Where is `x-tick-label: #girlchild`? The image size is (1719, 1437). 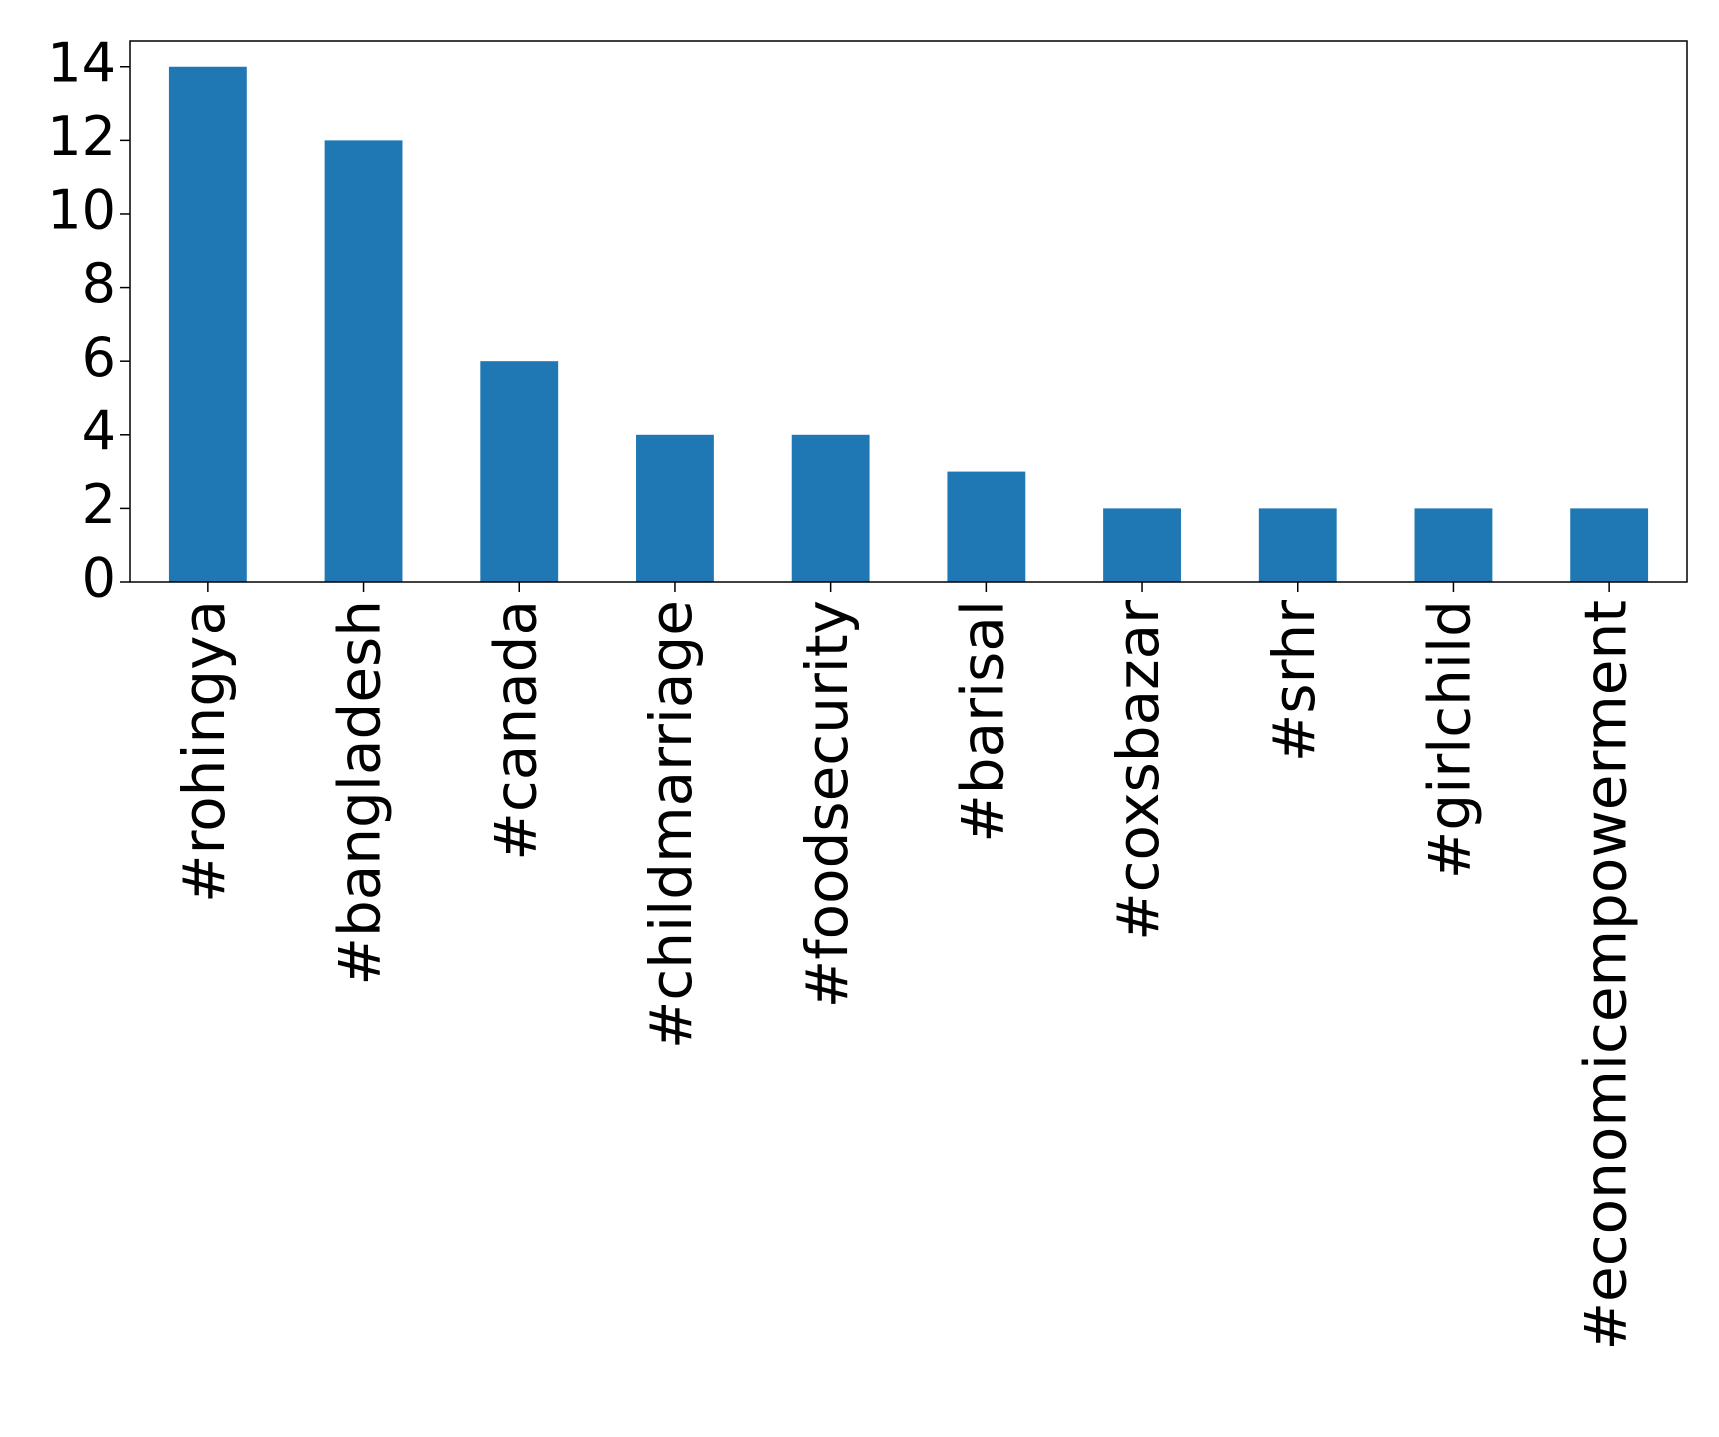
x-tick-label: #girlchild is located at coordinates (1450, 739).